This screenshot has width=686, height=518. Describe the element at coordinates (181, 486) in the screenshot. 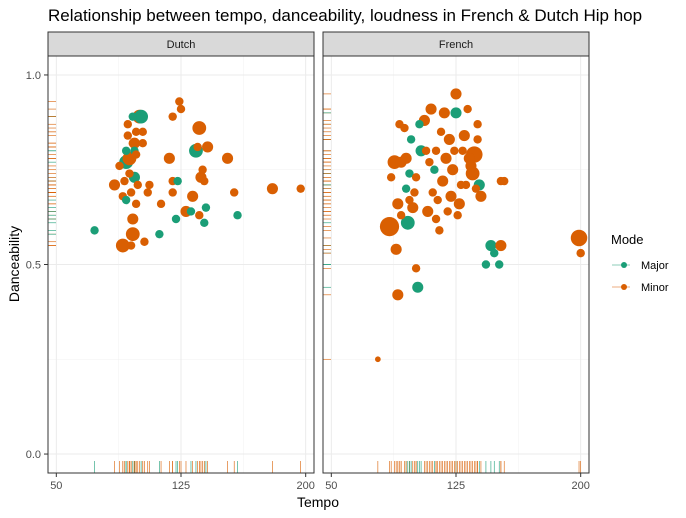

I see `x-tick-label: 125` at that location.